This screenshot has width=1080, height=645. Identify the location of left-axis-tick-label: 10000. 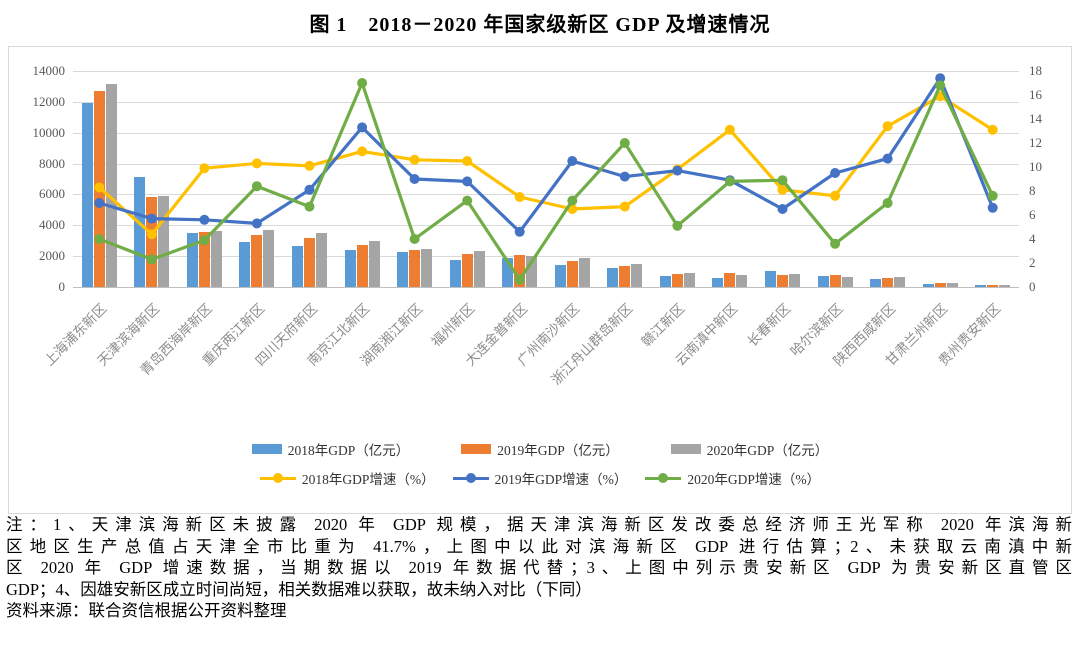
(49, 132).